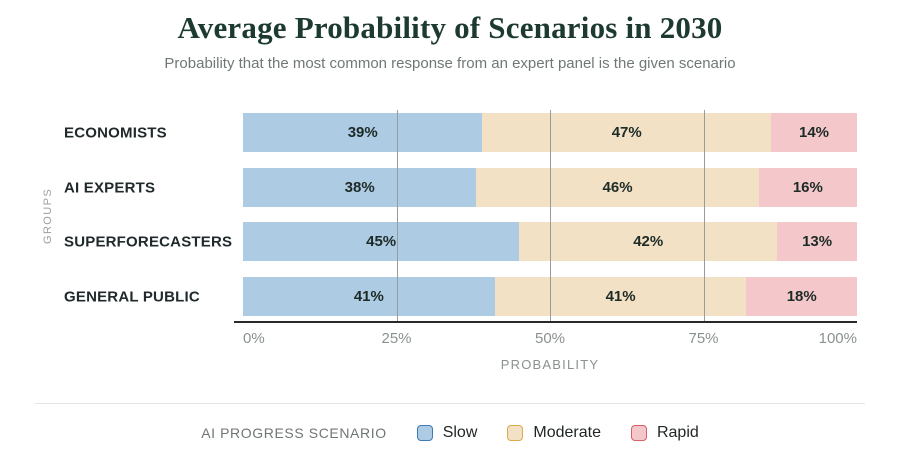 Image resolution: width=900 pixels, height=462 pixels. Describe the element at coordinates (110, 187) in the screenshot. I see `category-label-ai-experts: AI EXPERTS` at that location.